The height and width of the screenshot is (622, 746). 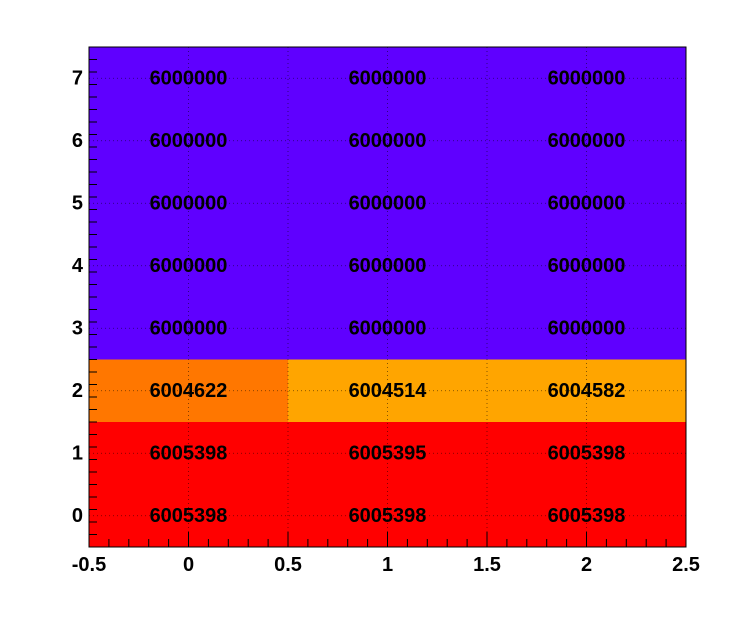 I want to click on x-tick-label: 1.5, so click(x=487, y=565).